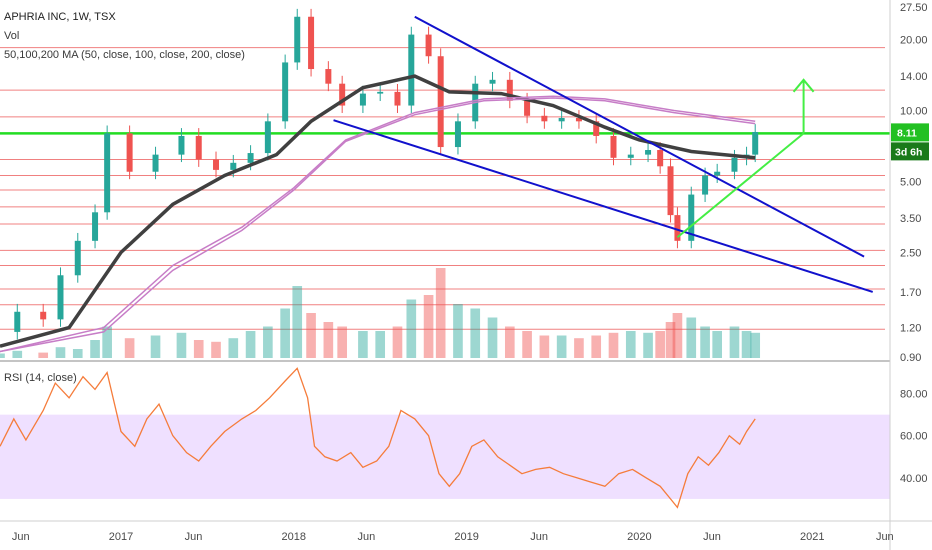 This screenshot has height=550, width=932. I want to click on time-tick-2: Jun, so click(194, 537).